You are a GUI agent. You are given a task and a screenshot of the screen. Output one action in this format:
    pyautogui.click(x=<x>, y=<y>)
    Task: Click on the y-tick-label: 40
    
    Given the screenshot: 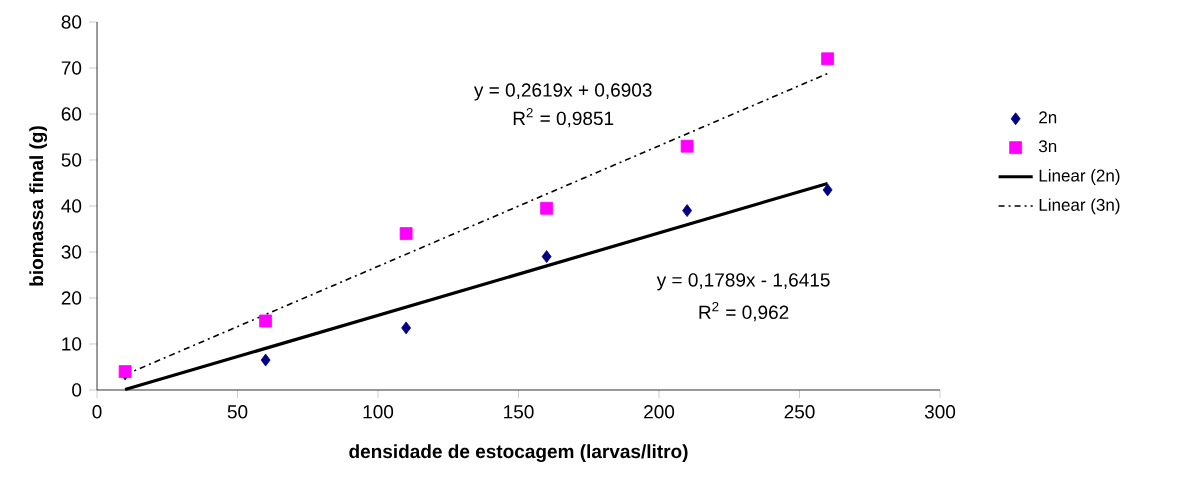 What is the action you would take?
    pyautogui.click(x=71, y=206)
    